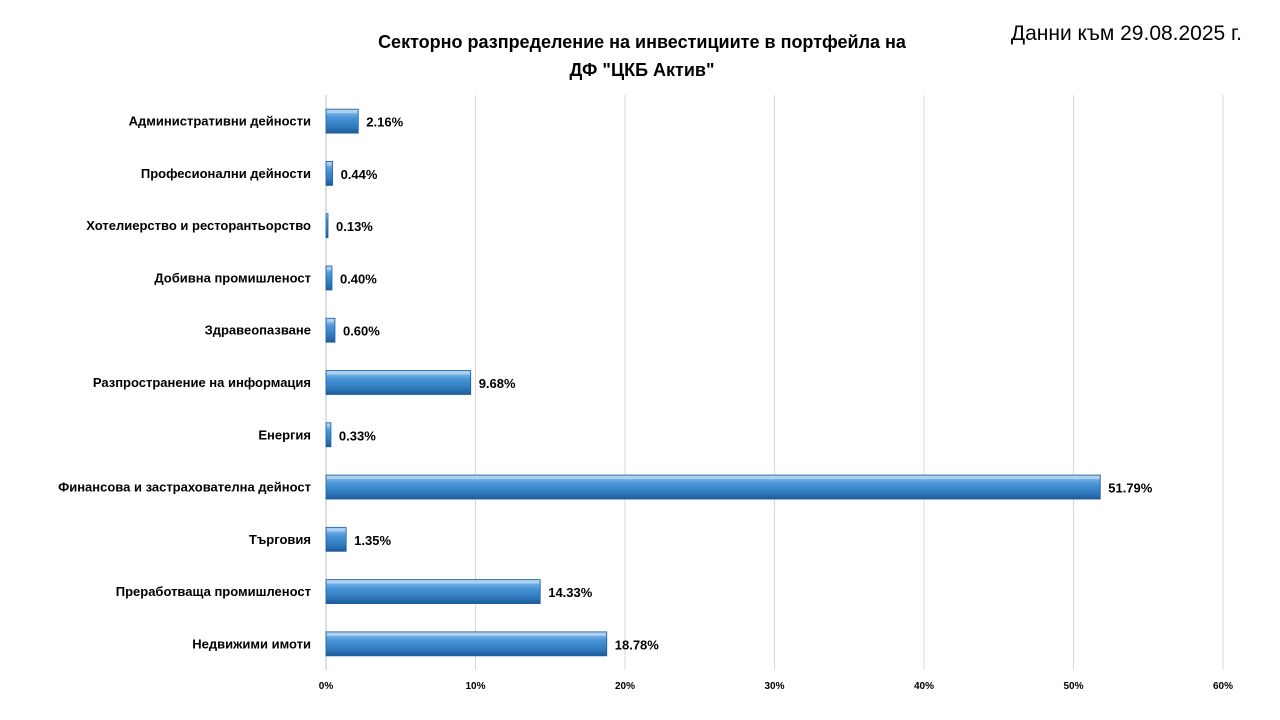  Describe the element at coordinates (570, 592) in the screenshot. I see `data-label: 14.33%` at that location.